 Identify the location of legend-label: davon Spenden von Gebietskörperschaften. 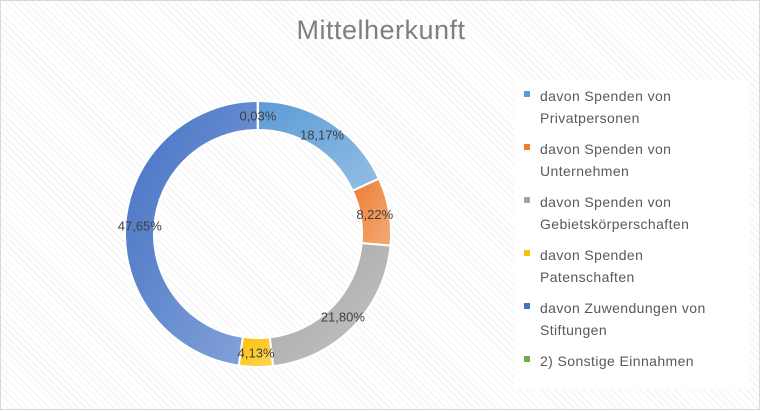
(645, 213).